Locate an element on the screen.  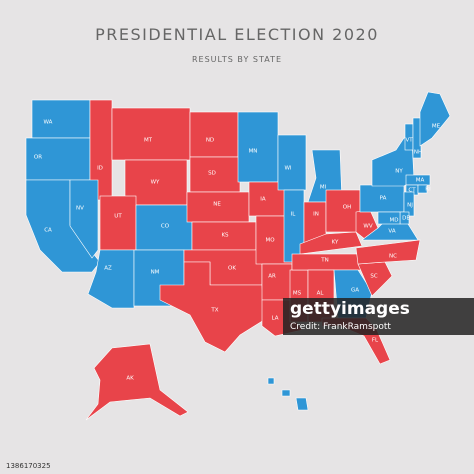
state-label: OH is located at coordinates (347, 208).